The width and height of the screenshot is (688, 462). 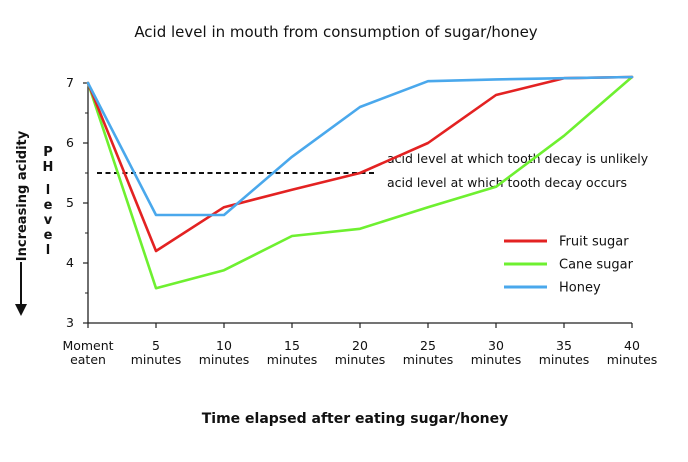 I want to click on x-tick-label: 20, so click(x=360, y=345).